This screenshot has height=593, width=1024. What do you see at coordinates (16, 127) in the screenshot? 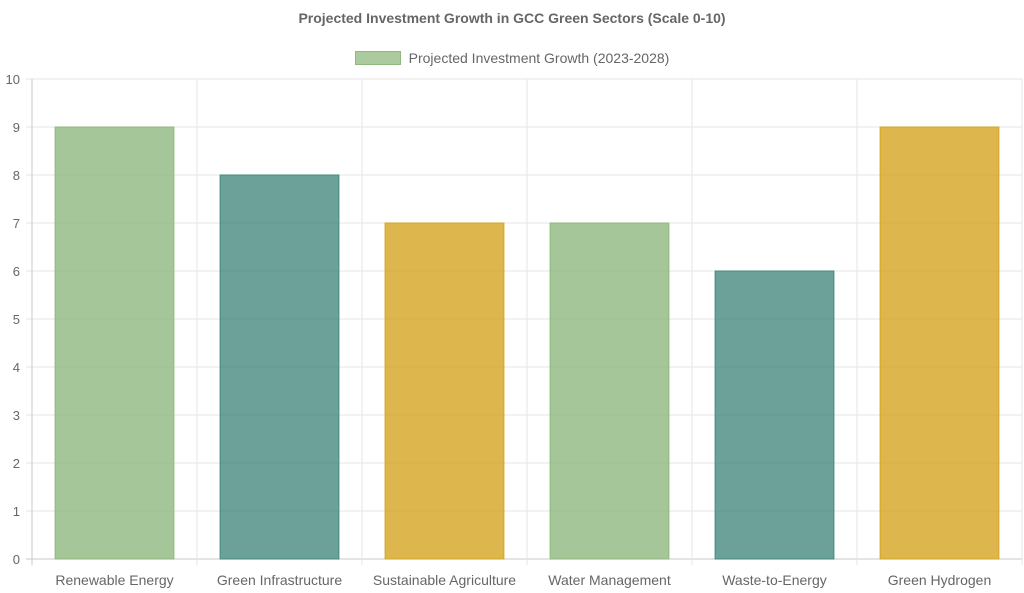
I see `y-tick-label: 9` at bounding box center [16, 127].